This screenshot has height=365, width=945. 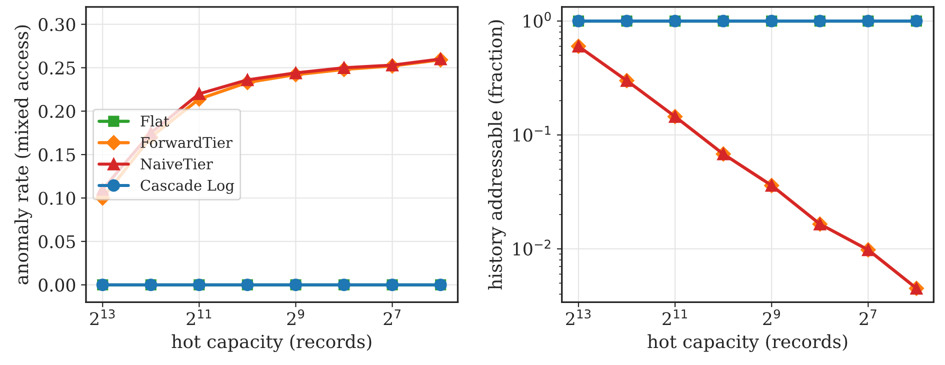 I want to click on y-axis-title: anomaly rate (mixed access), so click(x=23, y=154).